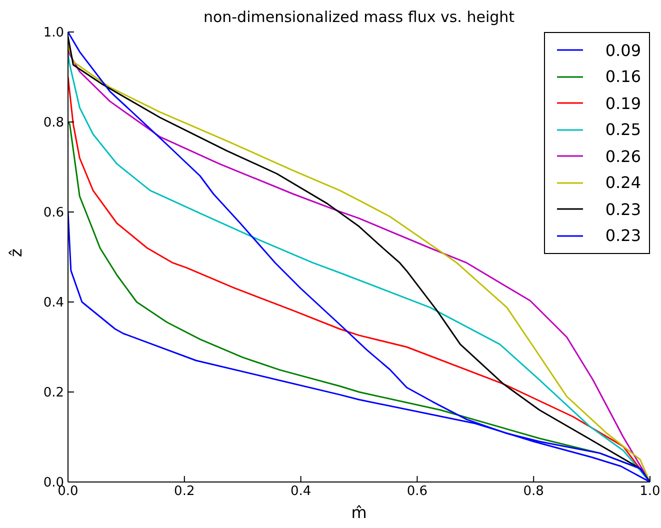 The image size is (661, 528). I want to click on y-tick-label: 0.6, so click(53, 213).